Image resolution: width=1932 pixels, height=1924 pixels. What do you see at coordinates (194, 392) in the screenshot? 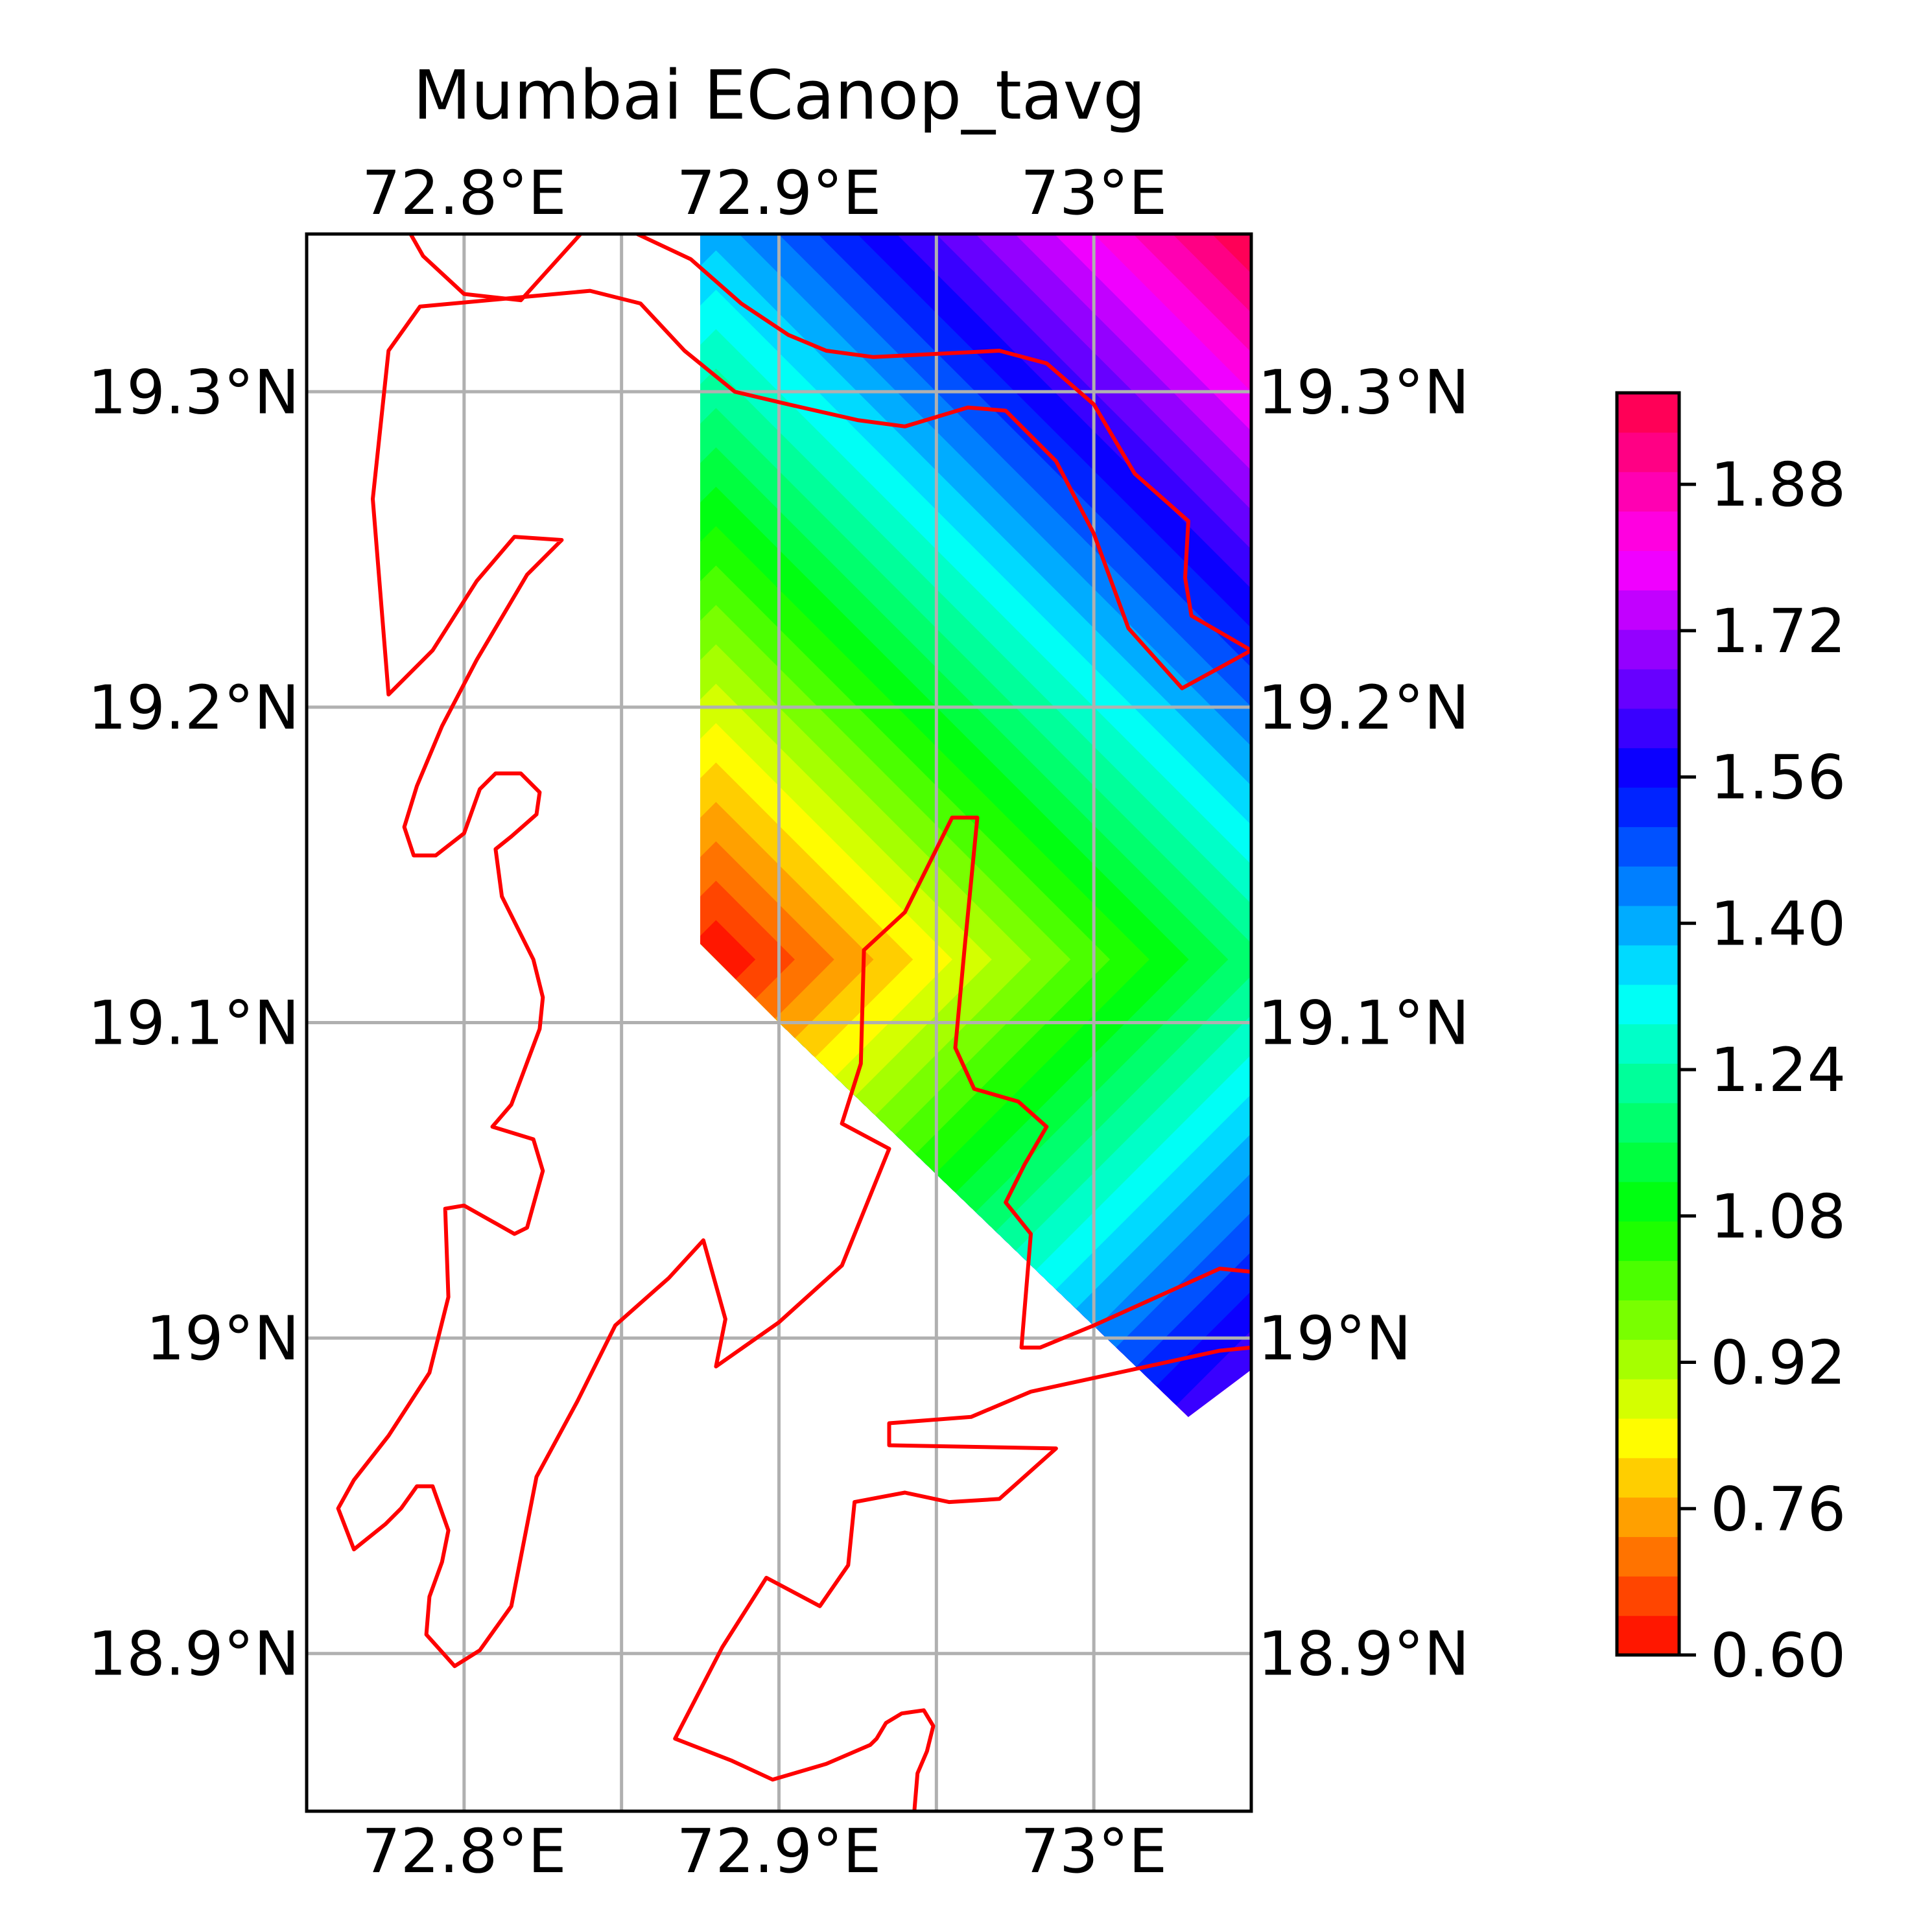
I see `lat-label-left: 19.3°N` at bounding box center [194, 392].